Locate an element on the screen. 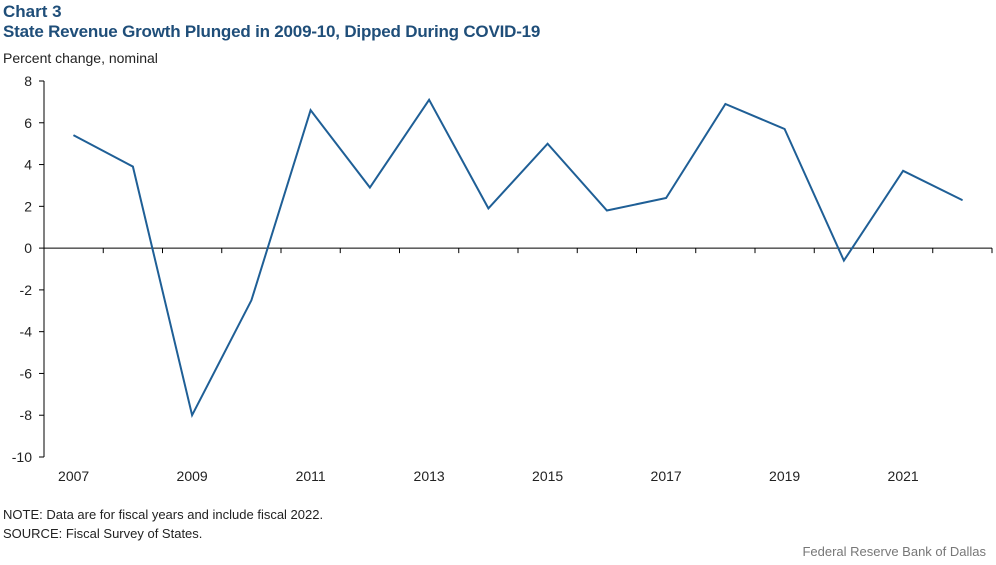  y-tick-label: 2 is located at coordinates (28, 206).